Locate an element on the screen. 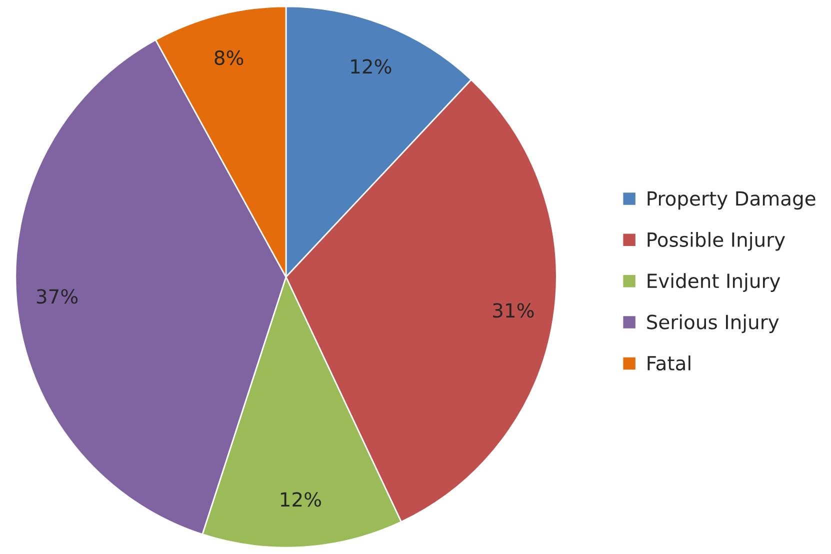 The image size is (831, 554). data-label: 37% is located at coordinates (57, 296).